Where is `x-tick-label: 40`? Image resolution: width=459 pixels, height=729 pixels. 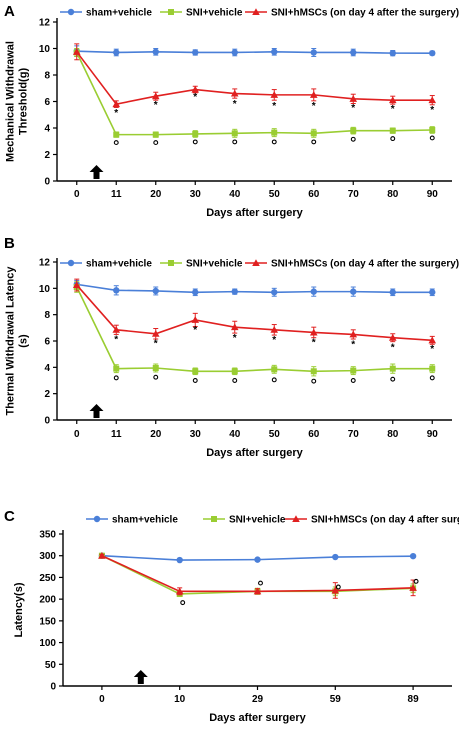 x-tick-label: 40 is located at coordinates (235, 194).